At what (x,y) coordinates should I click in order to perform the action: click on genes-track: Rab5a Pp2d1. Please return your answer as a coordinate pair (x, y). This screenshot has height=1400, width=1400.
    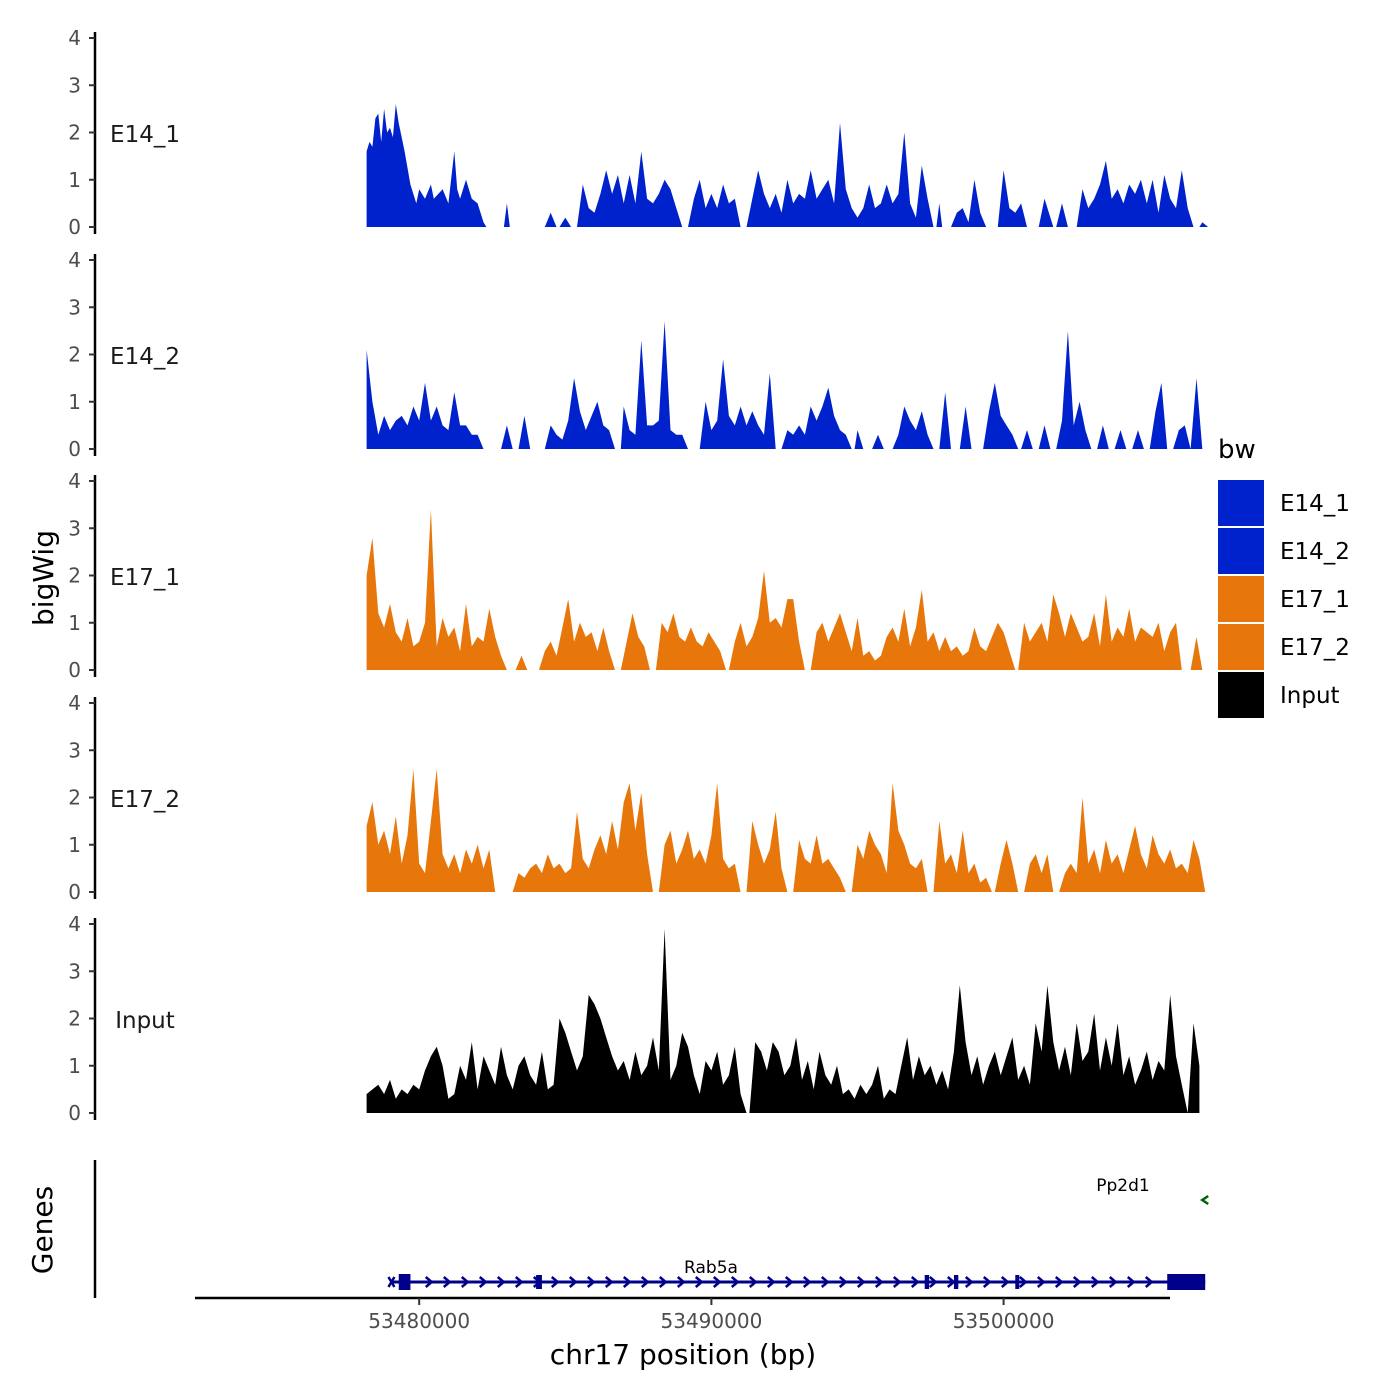
    Looking at the image, I should click on (651, 1229).